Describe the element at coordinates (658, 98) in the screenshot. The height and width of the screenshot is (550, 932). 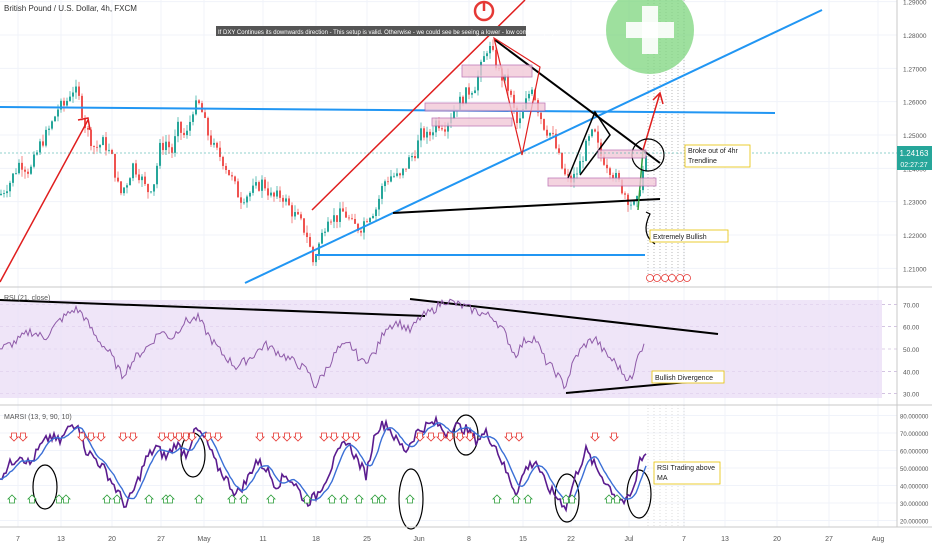
I see `projection-arrow-red-head` at that location.